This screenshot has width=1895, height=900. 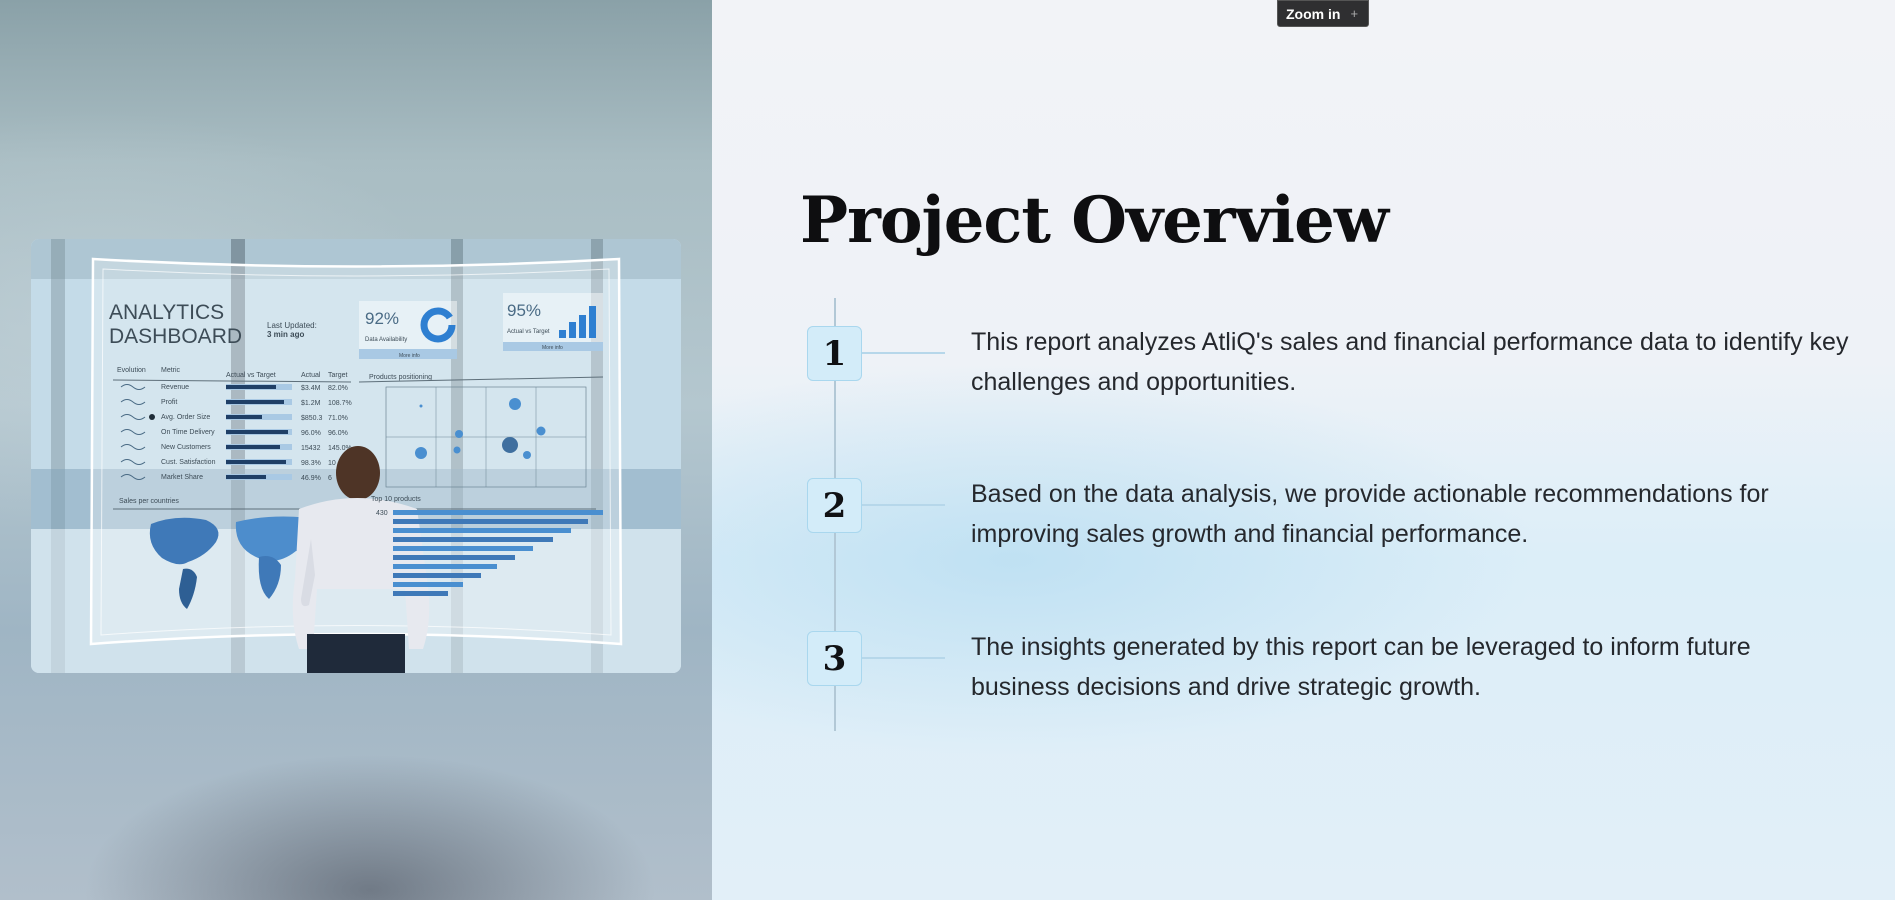 I want to click on metric-name: On Time Delivery, so click(x=188, y=432).